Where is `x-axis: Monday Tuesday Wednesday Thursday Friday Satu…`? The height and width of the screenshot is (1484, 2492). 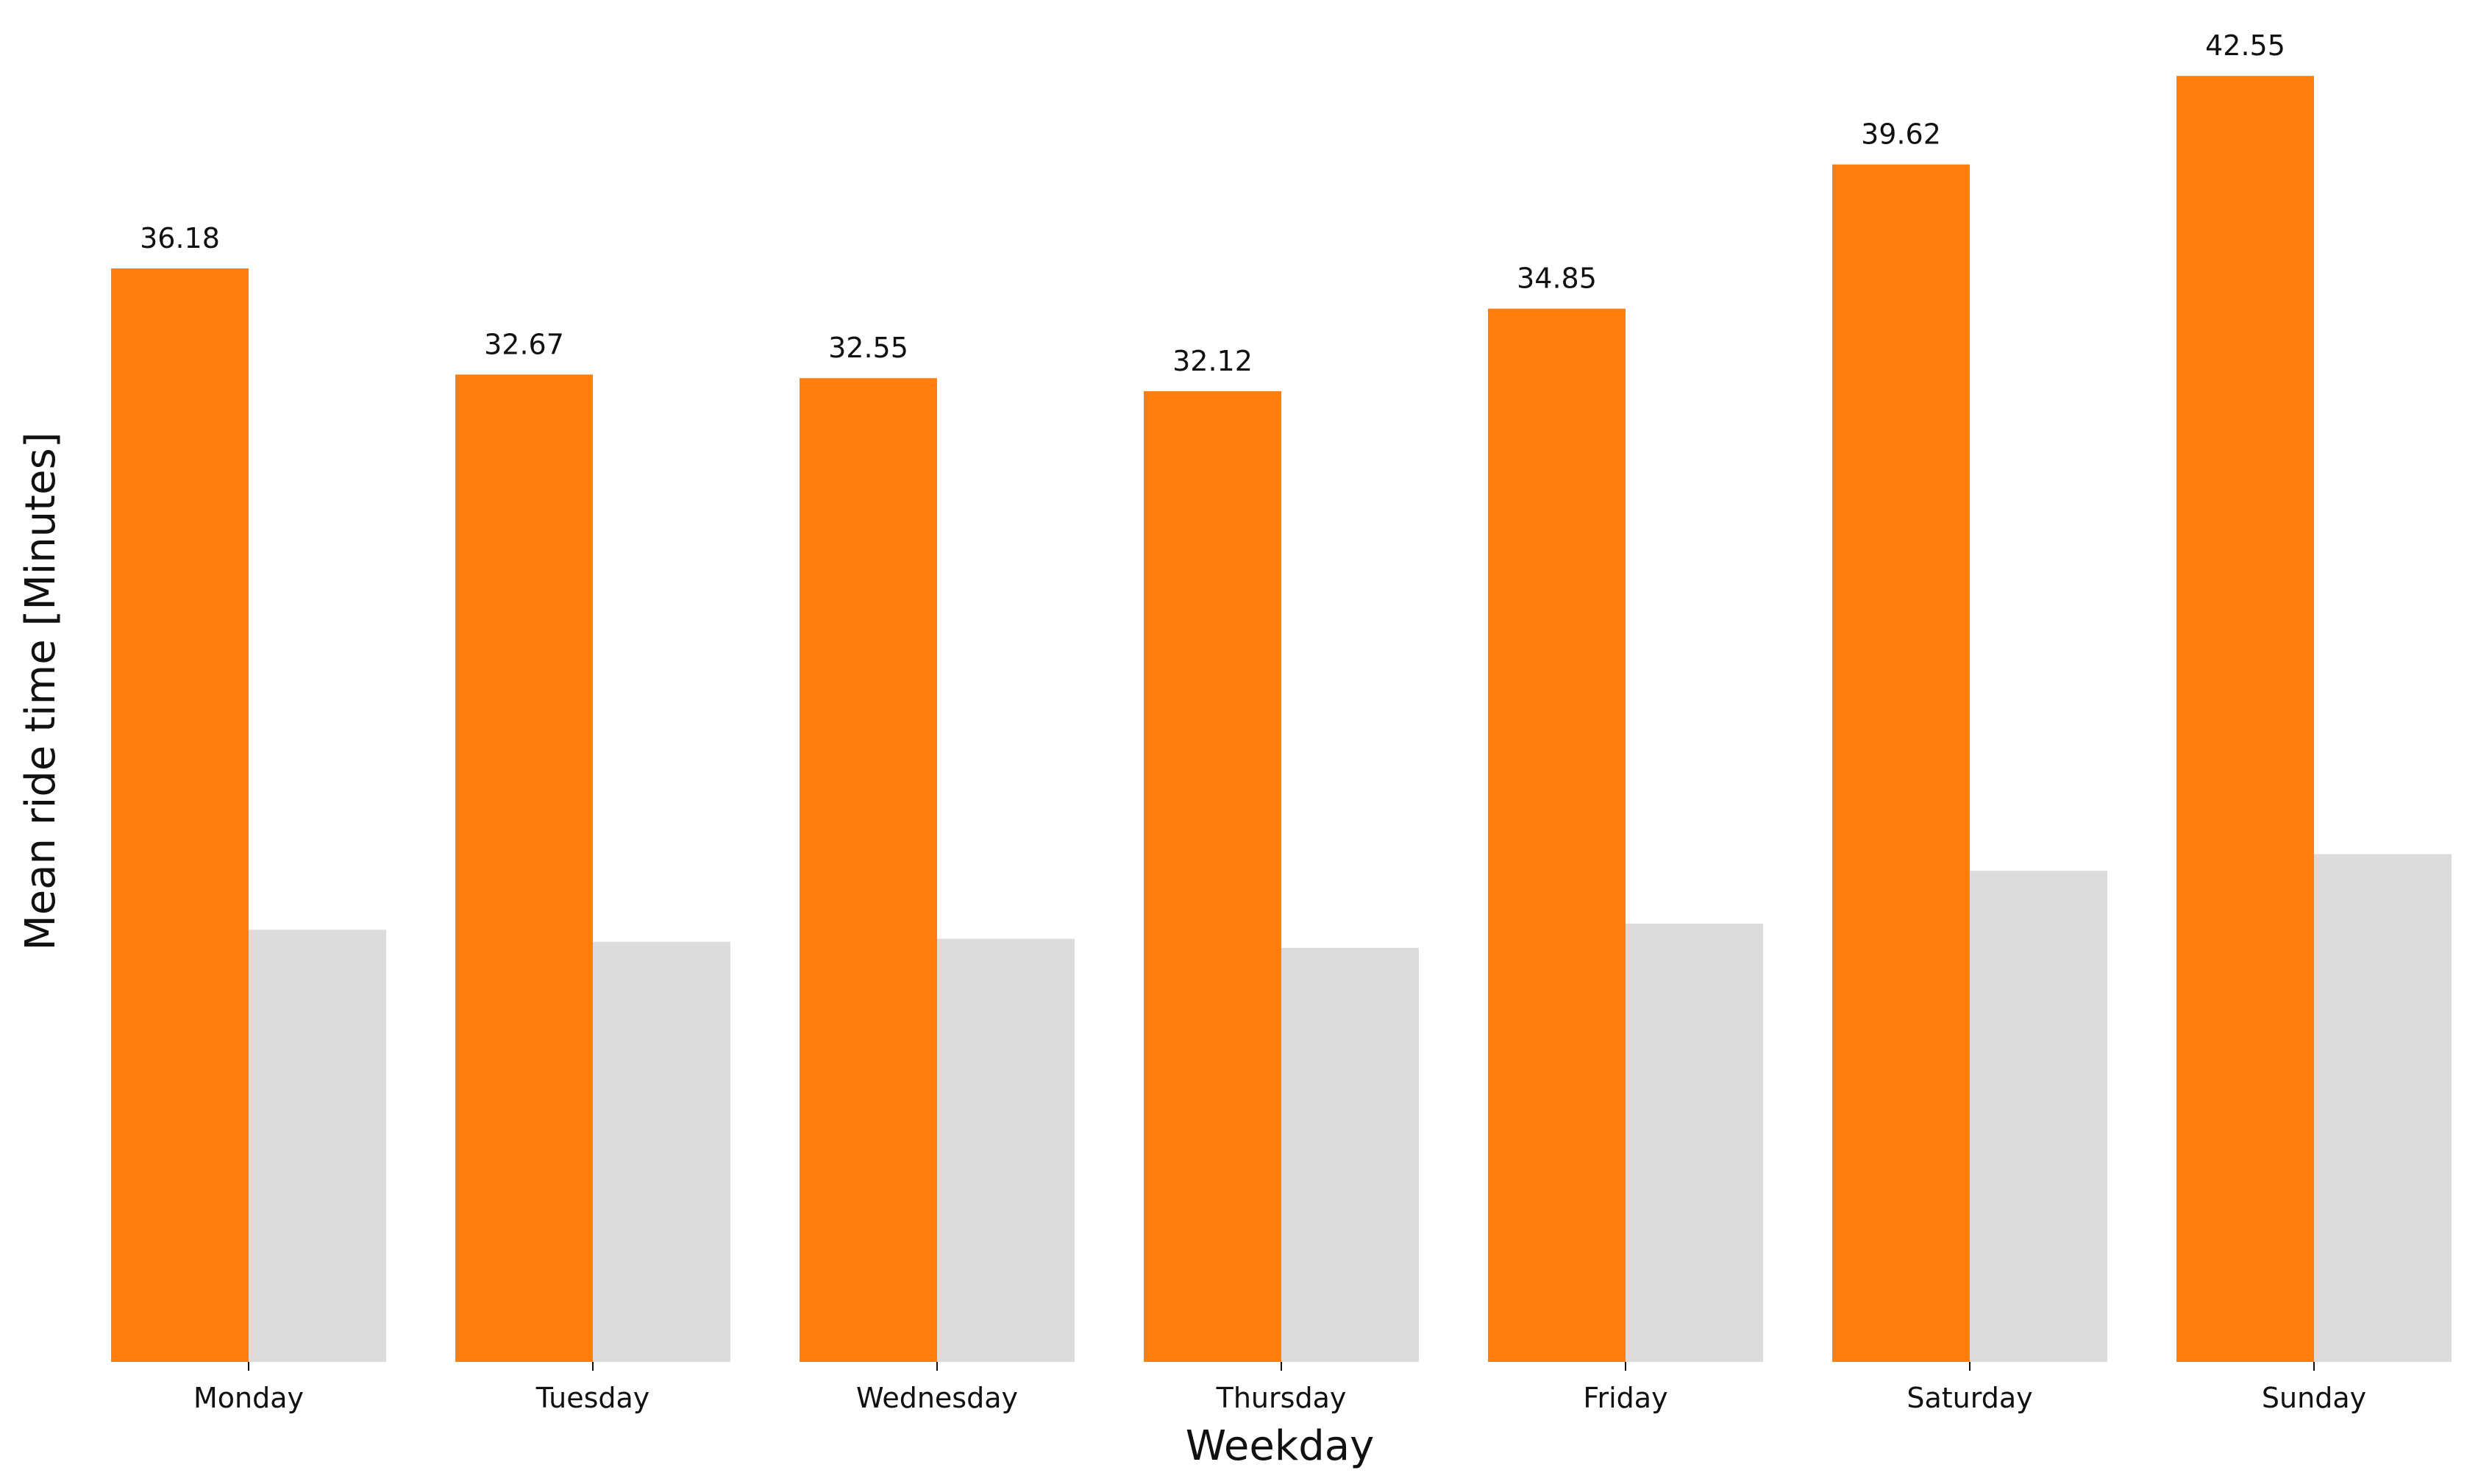
x-axis: Monday Tuesday Wednesday Thursday Friday Satu… is located at coordinates (1279, 1388).